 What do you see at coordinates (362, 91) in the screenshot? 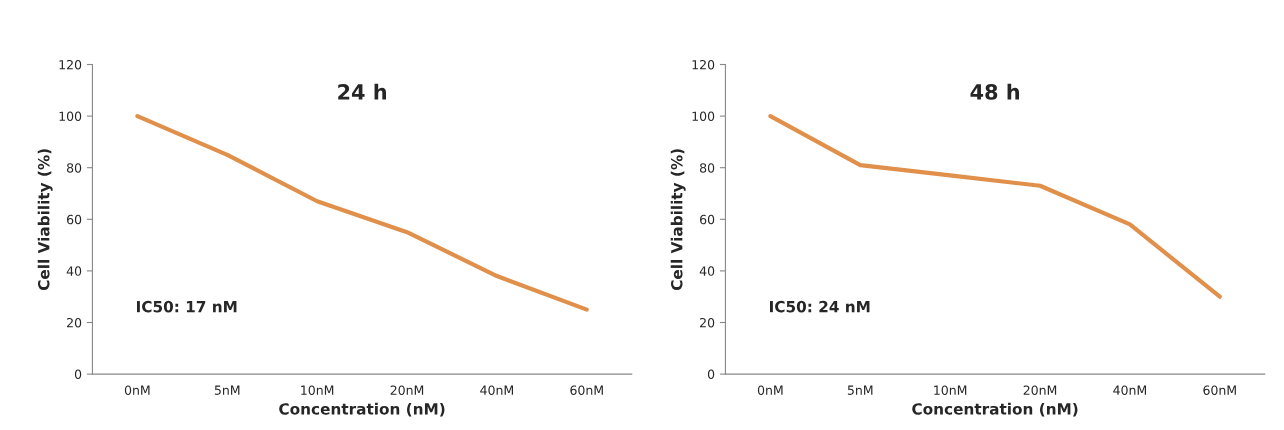
I see `text: 24 h` at bounding box center [362, 91].